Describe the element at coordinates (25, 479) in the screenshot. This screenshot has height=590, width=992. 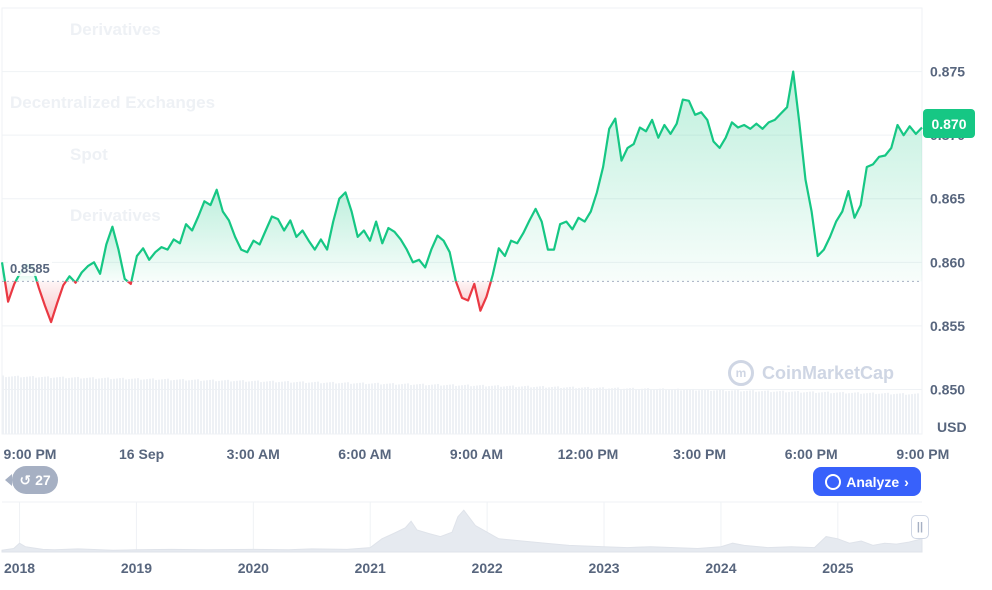
I see `history-icon: ↺` at that location.